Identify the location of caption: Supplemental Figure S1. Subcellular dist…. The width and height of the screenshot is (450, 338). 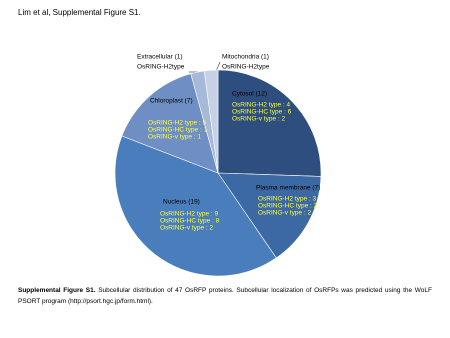
(225, 296).